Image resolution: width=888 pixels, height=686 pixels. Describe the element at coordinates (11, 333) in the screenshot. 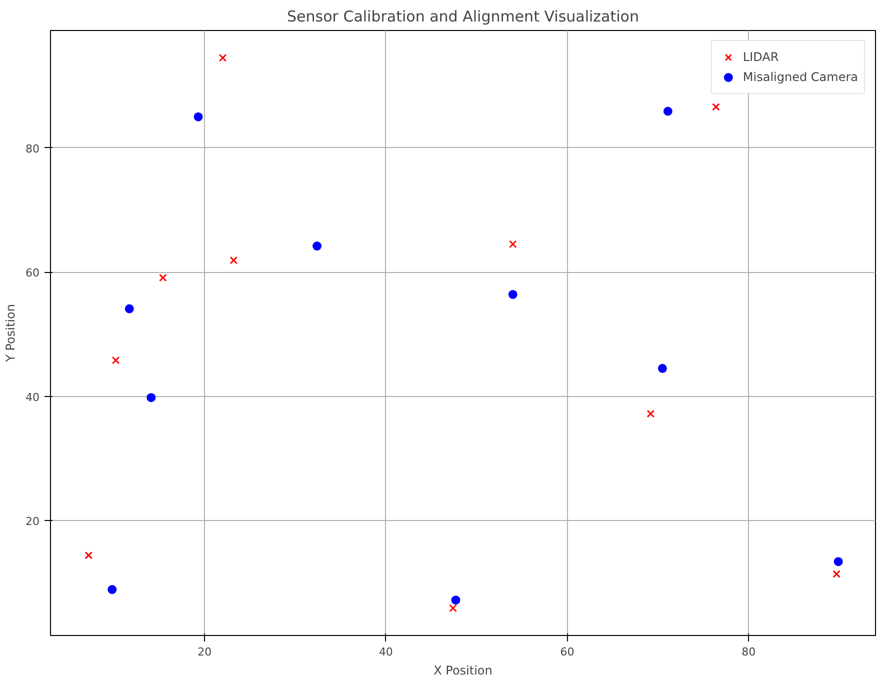

I see `y-axis-title: Y Position` at that location.